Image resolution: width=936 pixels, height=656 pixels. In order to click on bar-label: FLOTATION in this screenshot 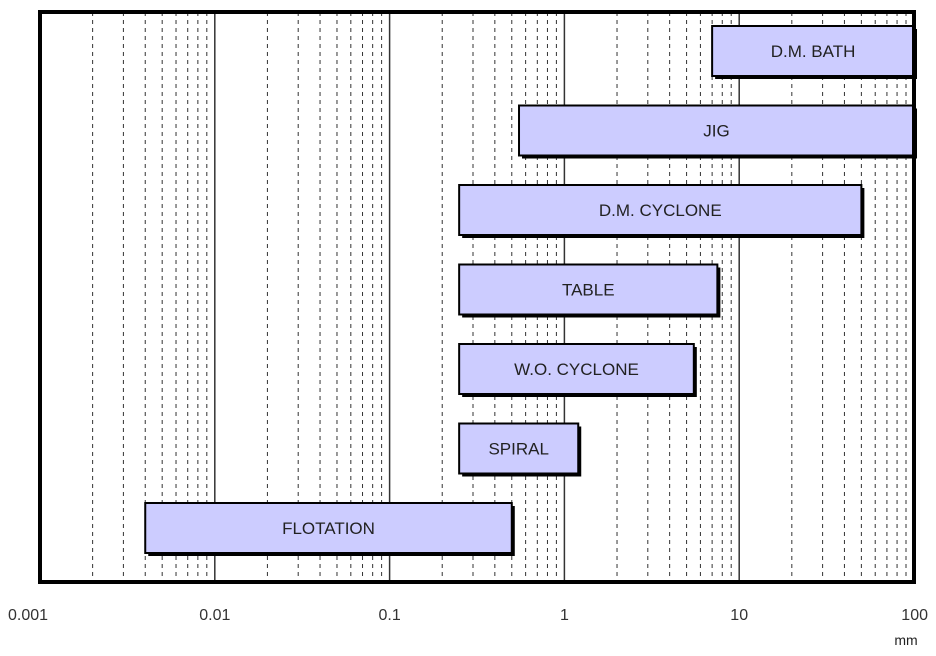, I will do `click(328, 528)`.